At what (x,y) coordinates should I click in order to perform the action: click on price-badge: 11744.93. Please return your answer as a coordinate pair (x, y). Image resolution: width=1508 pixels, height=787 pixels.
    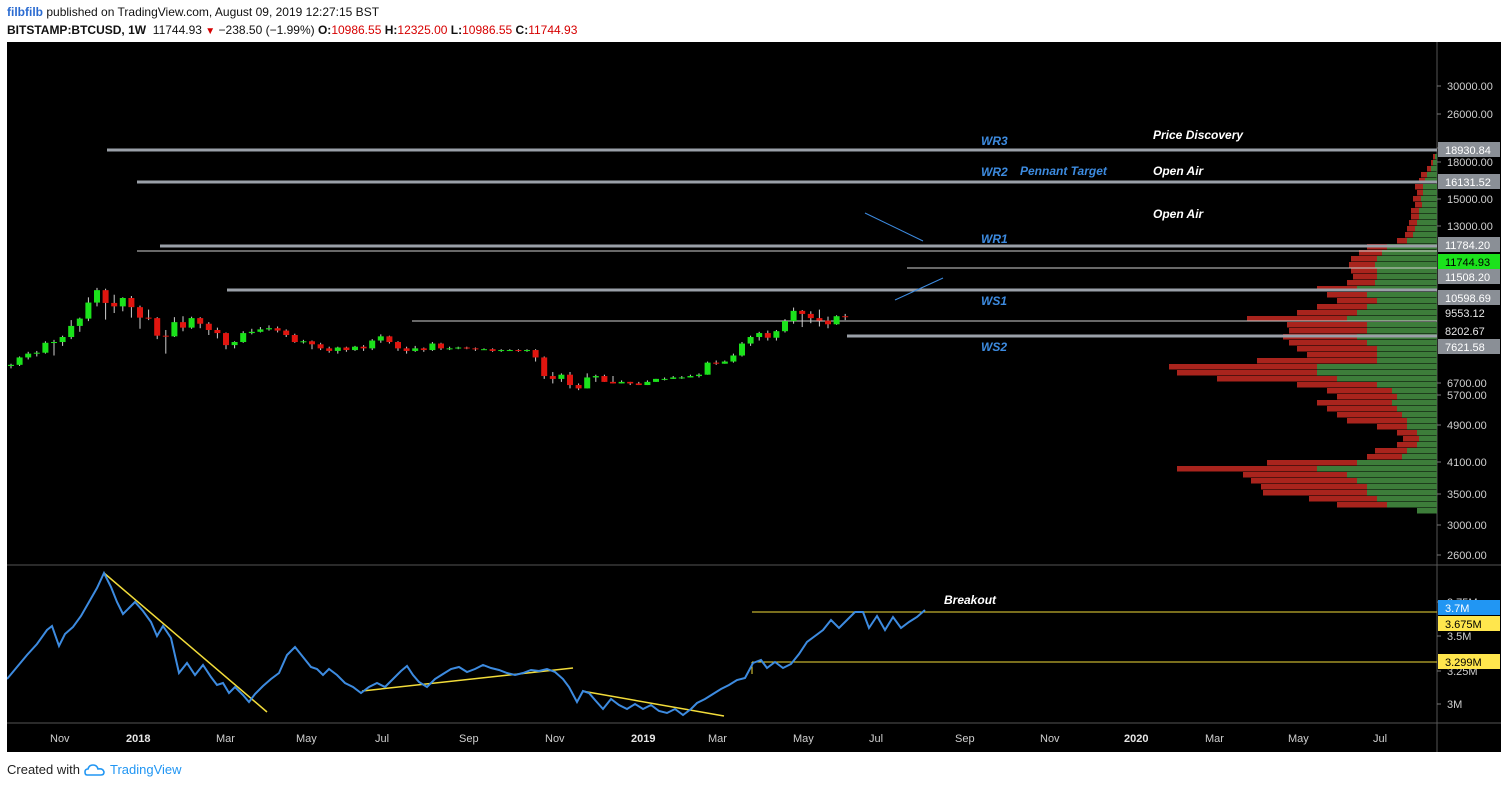
    Looking at the image, I should click on (1469, 261).